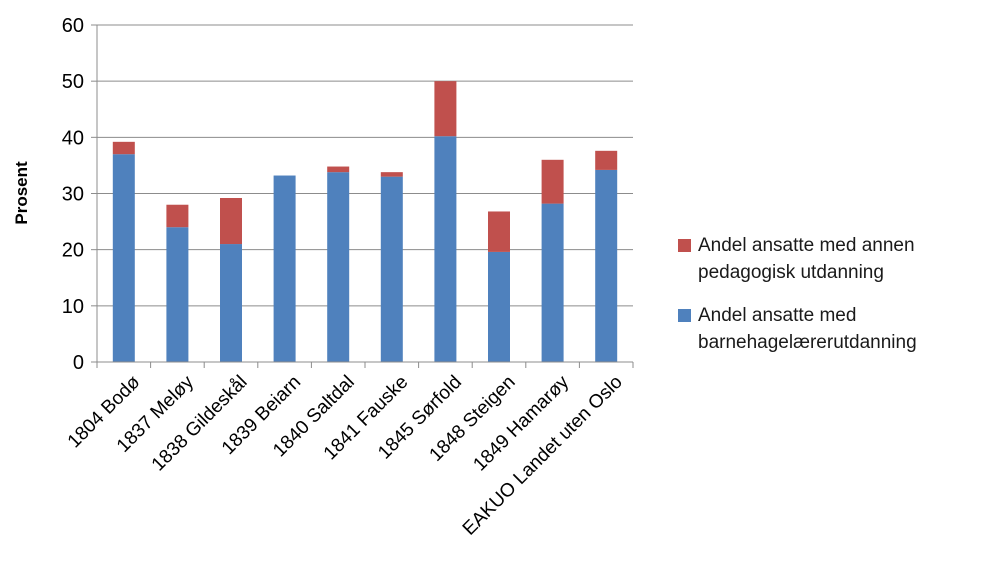 The height and width of the screenshot is (583, 985). What do you see at coordinates (684, 245) in the screenshot?
I see `legend-swatch-red` at bounding box center [684, 245].